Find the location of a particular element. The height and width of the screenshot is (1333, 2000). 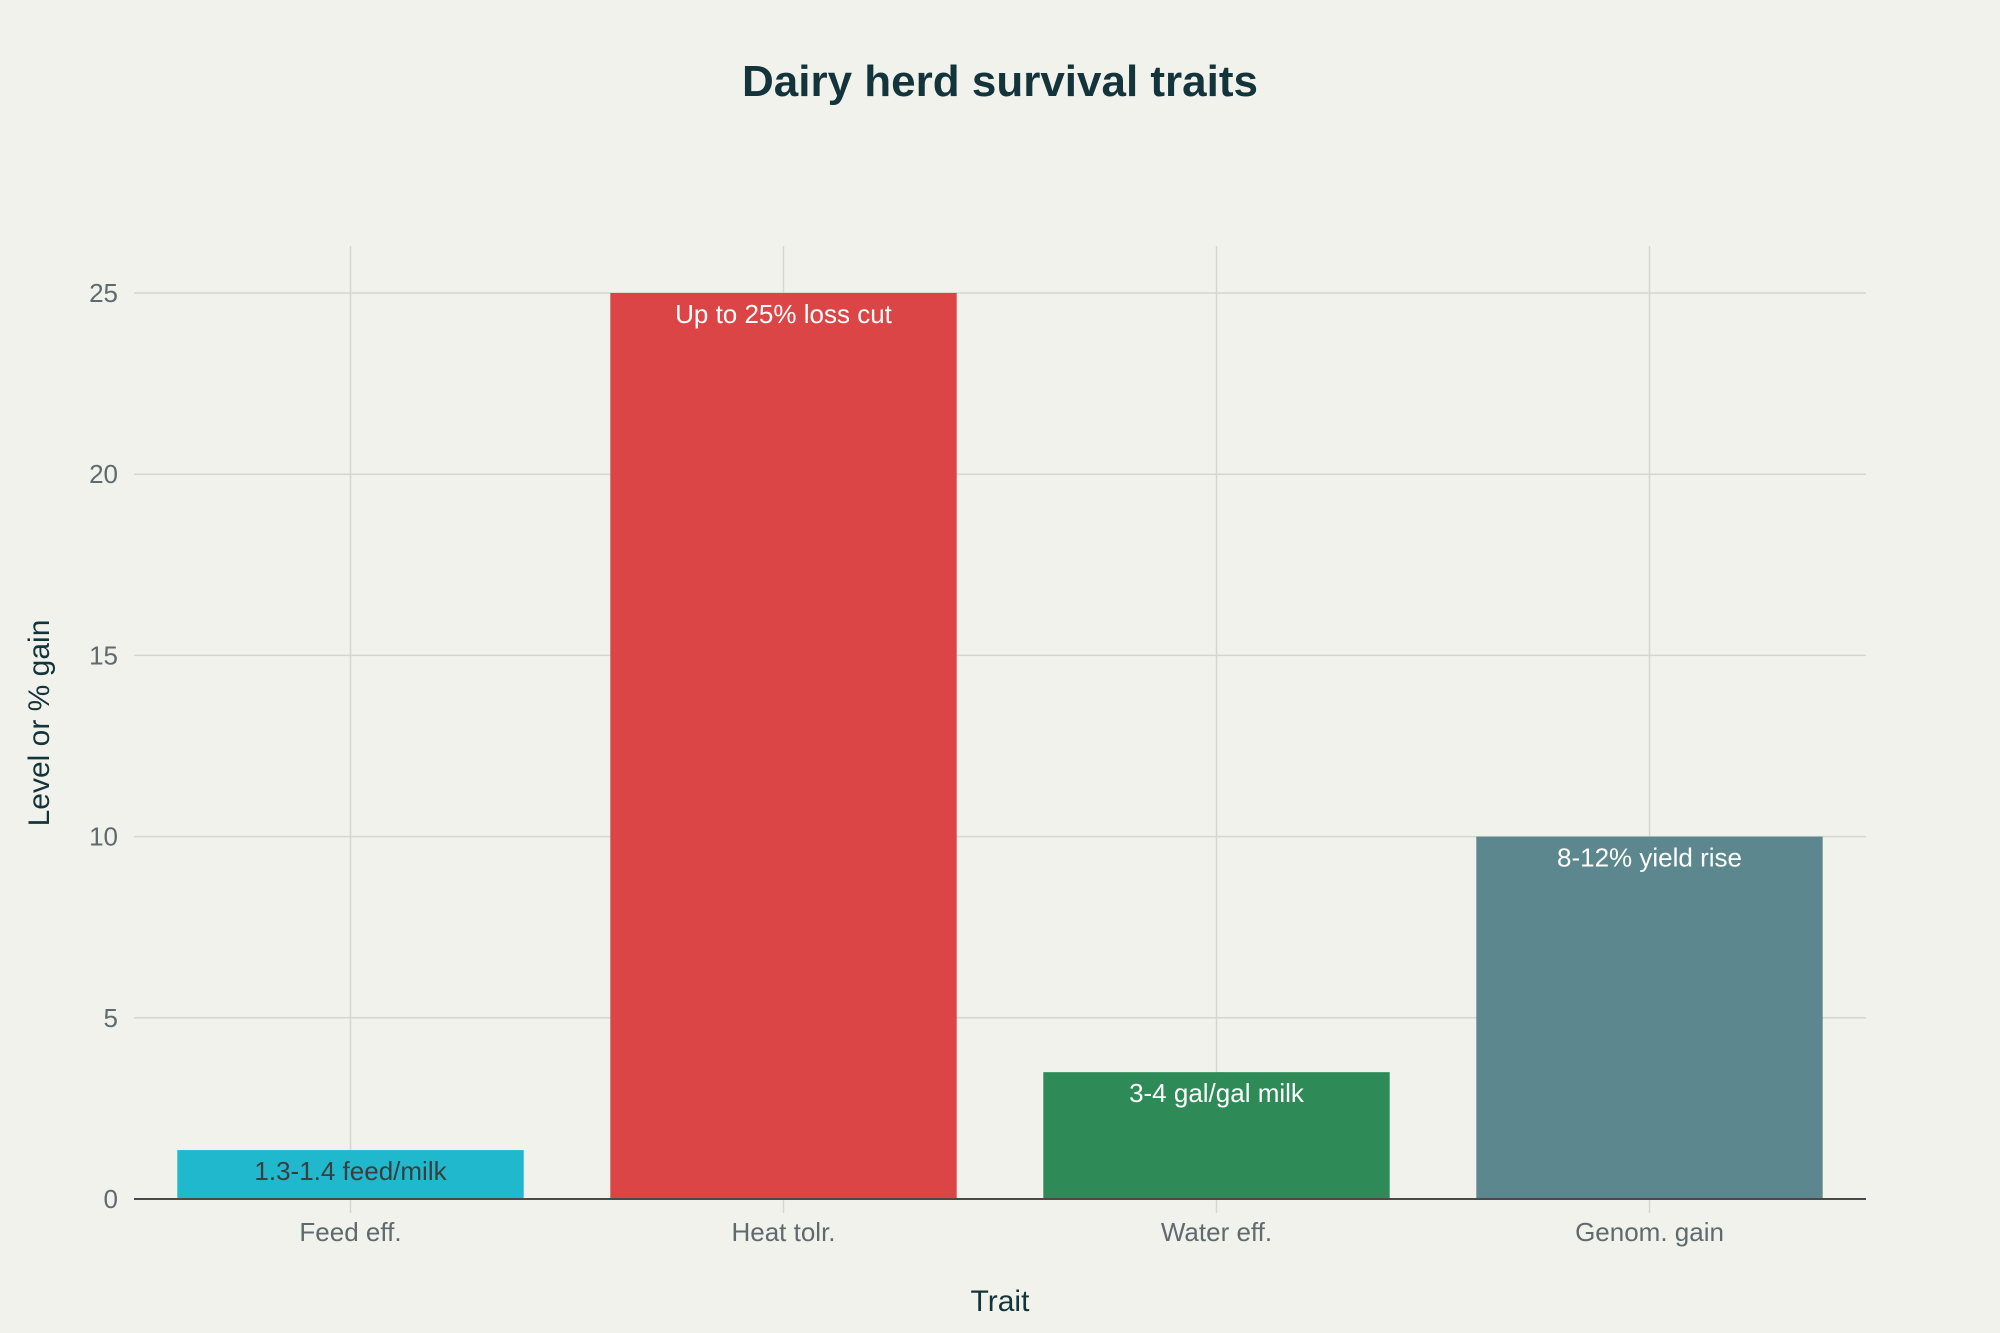

bar-data-label: 8-12% yield rise is located at coordinates (1649, 858).